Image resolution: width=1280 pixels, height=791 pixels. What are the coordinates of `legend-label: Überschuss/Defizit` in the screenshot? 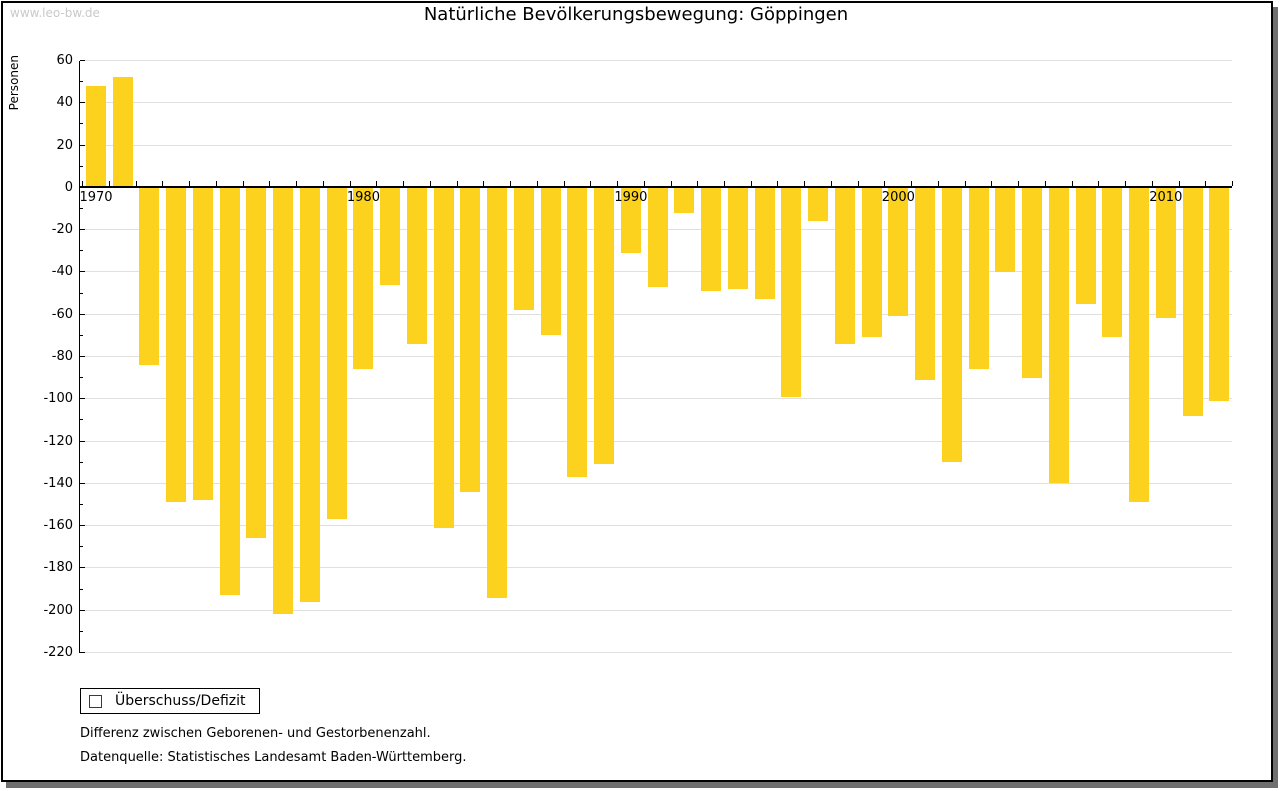 It's located at (180, 701).